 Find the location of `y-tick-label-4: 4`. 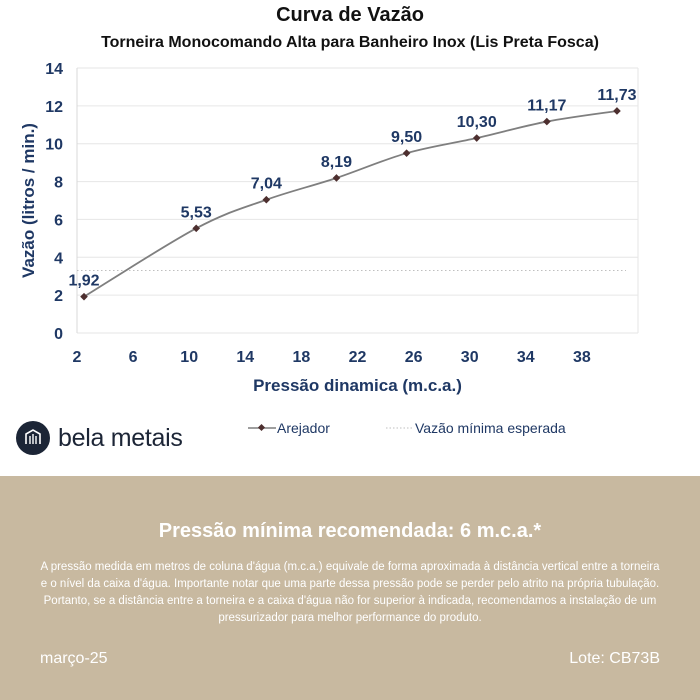

y-tick-label-4: 4 is located at coordinates (58, 258).